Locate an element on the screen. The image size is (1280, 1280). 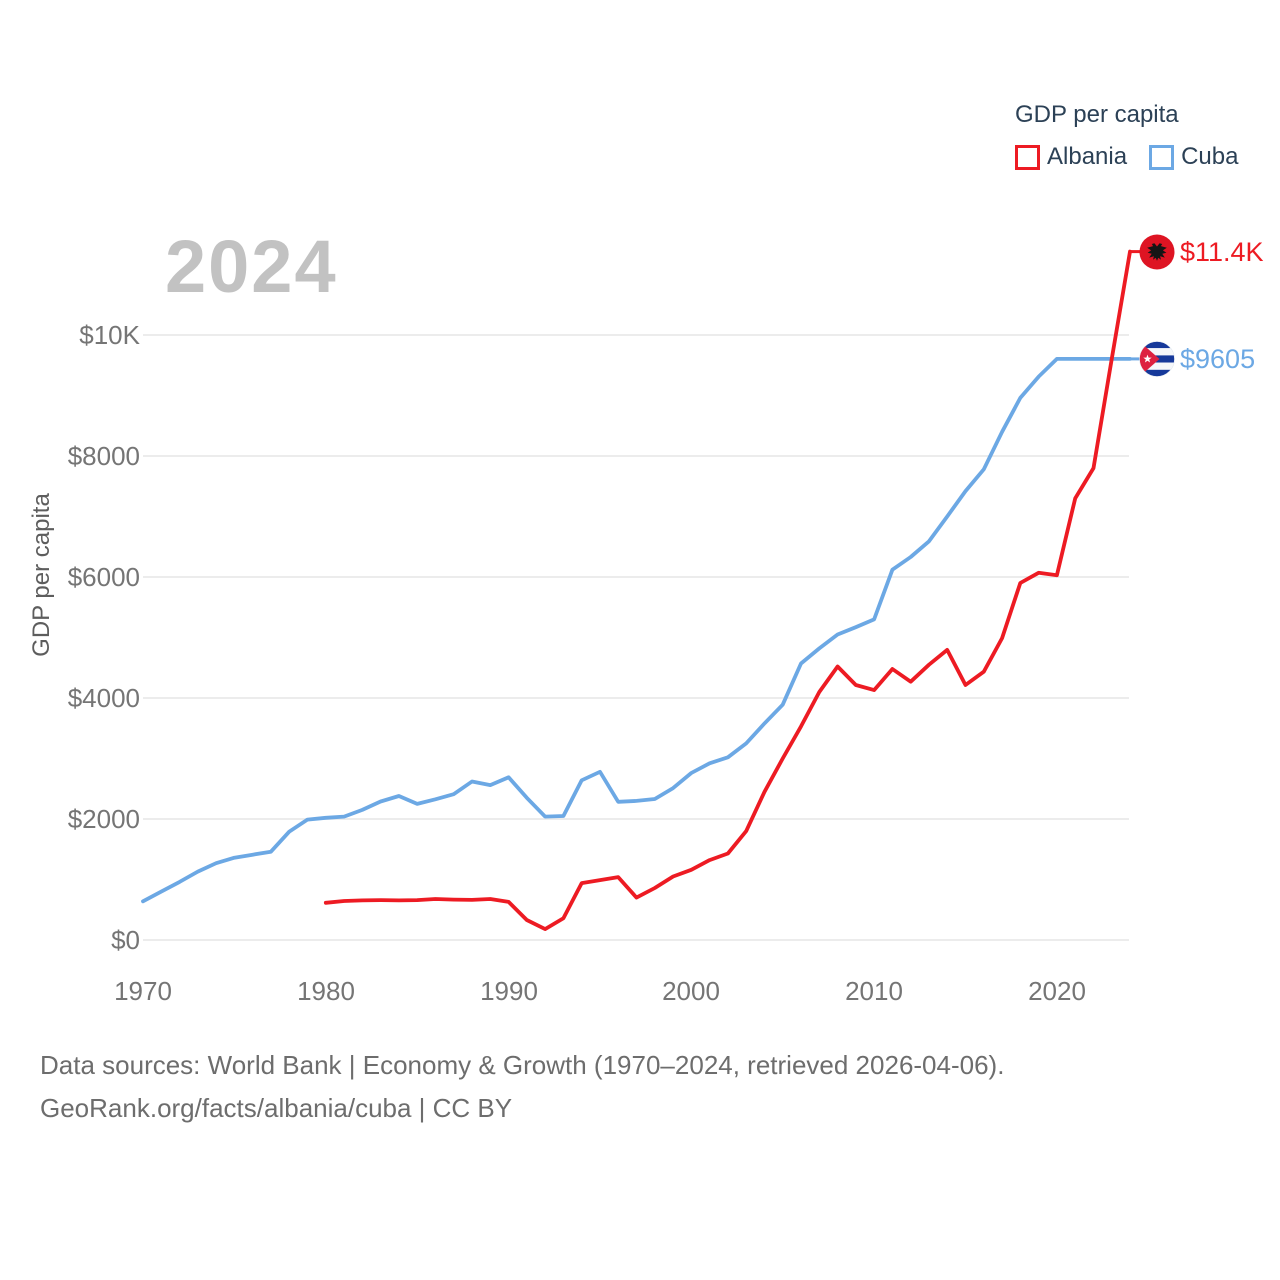
x-tick-label: 1980 is located at coordinates (326, 991).